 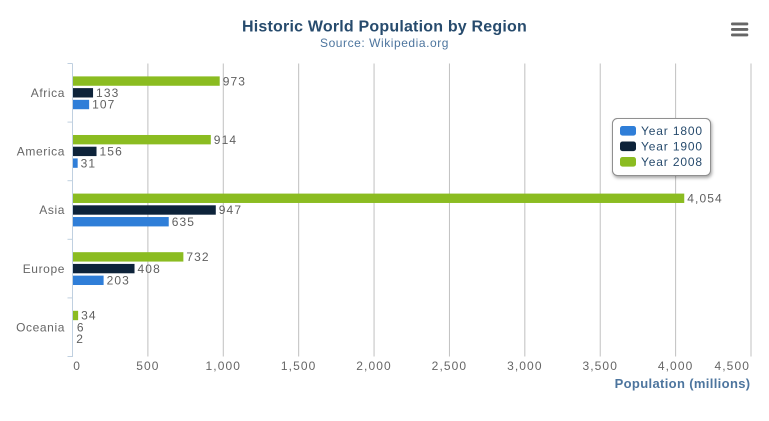 What do you see at coordinates (384, 43) in the screenshot?
I see `svg-text: Source: Wikipedia.org` at bounding box center [384, 43].